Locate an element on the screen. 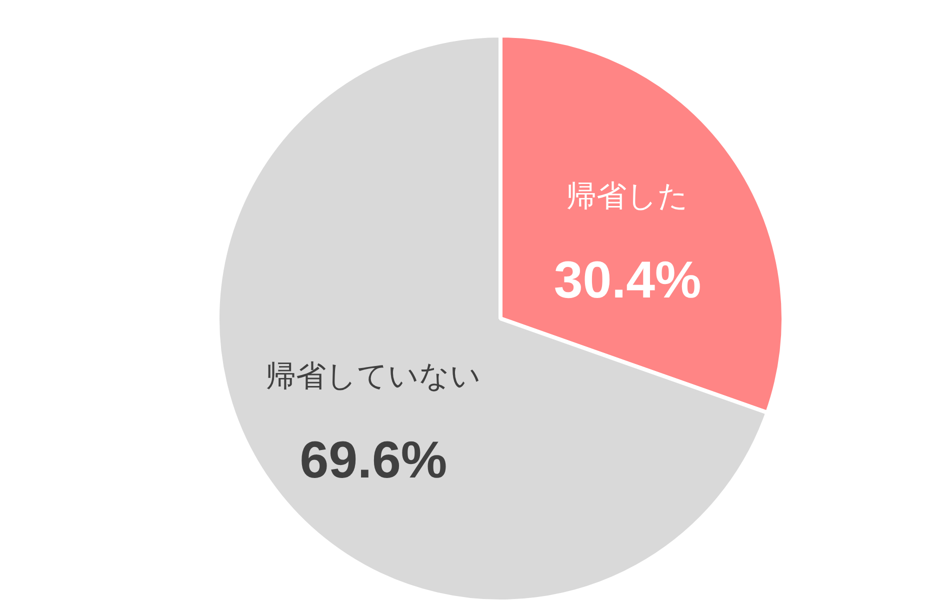 This screenshot has width=951, height=613. slice-label: 帰省した is located at coordinates (627, 196).